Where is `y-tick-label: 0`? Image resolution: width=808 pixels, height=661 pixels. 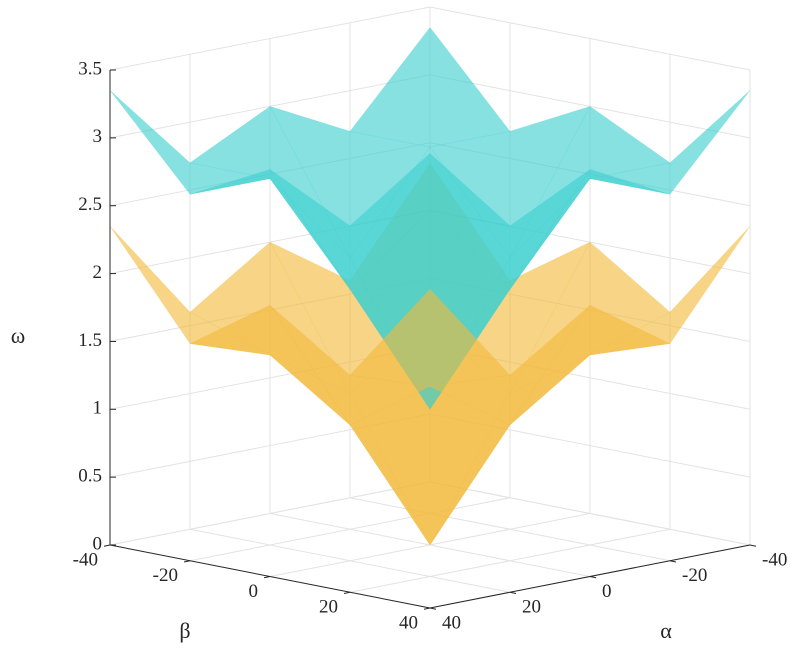 y-tick-label: 0 is located at coordinates (254, 591).